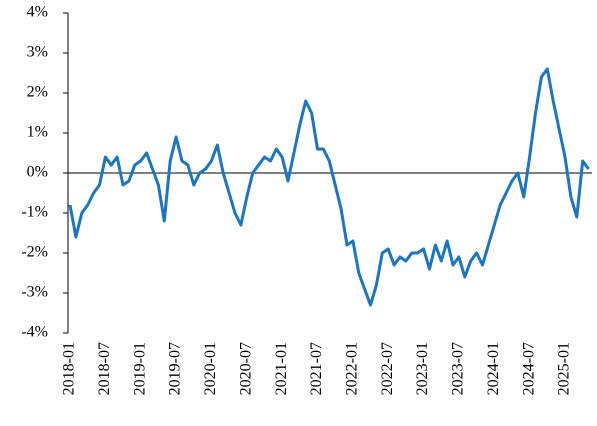 The width and height of the screenshot is (597, 426). Describe the element at coordinates (458, 368) in the screenshot. I see `x-tick-label: 2023-07` at that location.